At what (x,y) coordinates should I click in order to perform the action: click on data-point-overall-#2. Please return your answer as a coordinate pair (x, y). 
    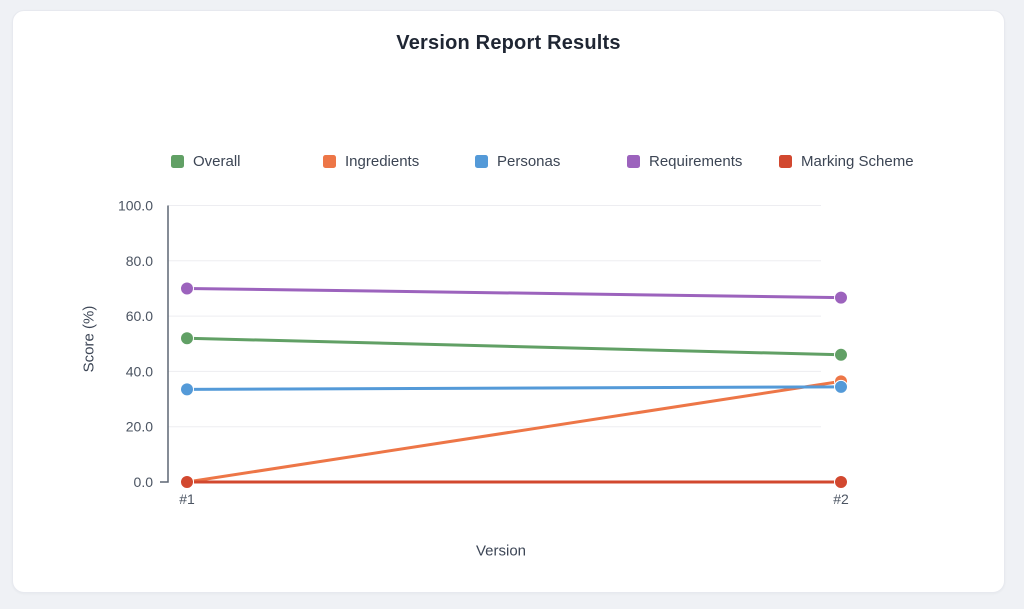
    Looking at the image, I should click on (841, 354).